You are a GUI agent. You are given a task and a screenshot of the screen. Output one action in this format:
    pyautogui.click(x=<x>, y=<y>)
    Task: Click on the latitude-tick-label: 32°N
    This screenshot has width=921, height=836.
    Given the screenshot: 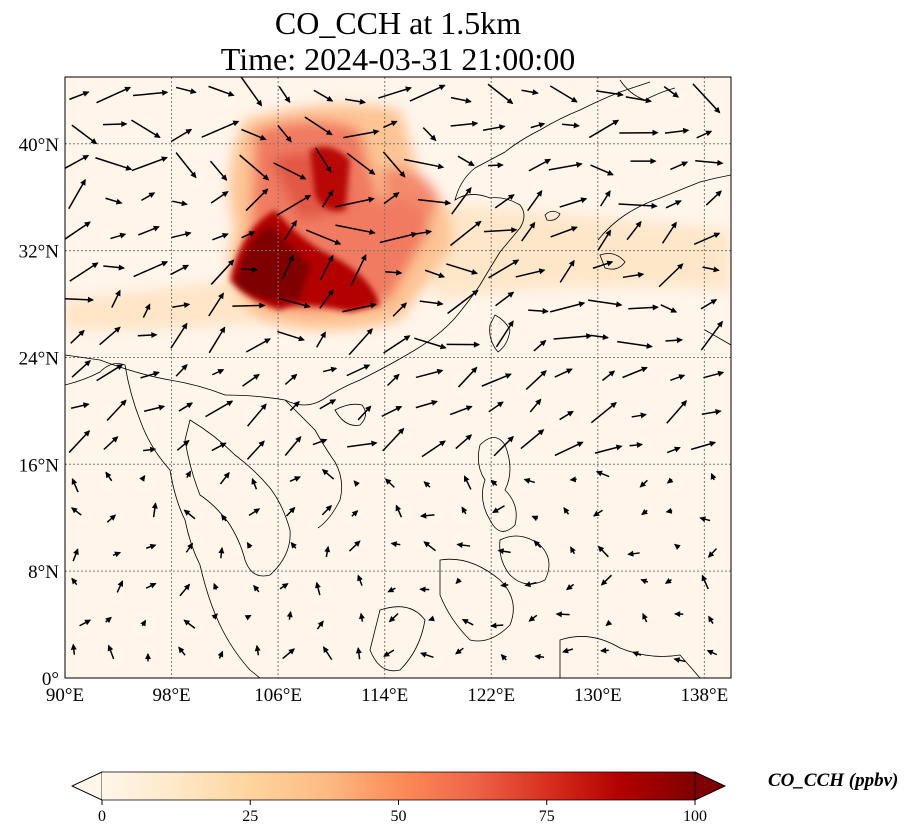 What is the action you would take?
    pyautogui.click(x=39, y=252)
    